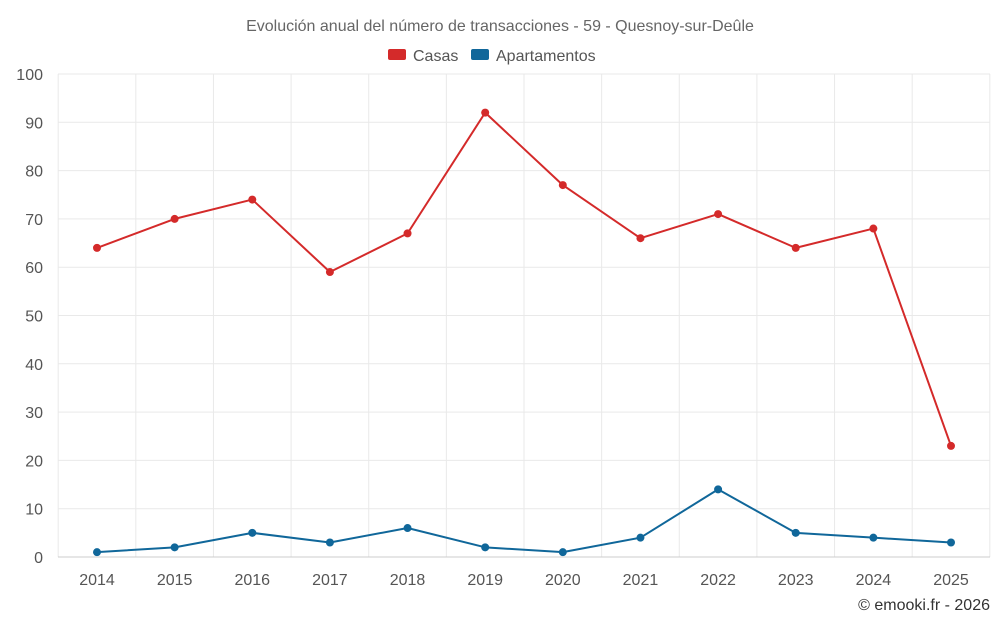 This screenshot has height=630, width=1000. What do you see at coordinates (874, 580) in the screenshot?
I see `x-tick-label: 2024` at bounding box center [874, 580].